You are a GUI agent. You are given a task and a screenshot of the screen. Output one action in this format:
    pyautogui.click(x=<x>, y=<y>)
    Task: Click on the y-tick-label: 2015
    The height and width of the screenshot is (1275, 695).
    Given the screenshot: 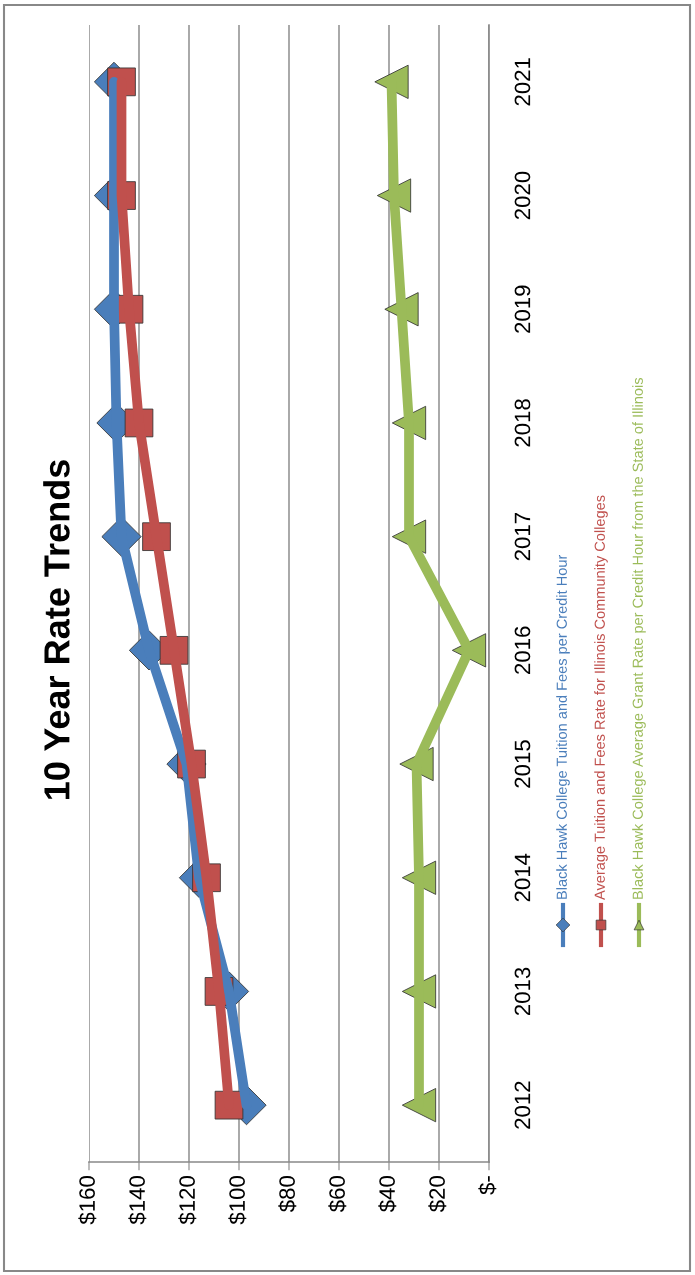 What is the action you would take?
    pyautogui.click(x=522, y=764)
    